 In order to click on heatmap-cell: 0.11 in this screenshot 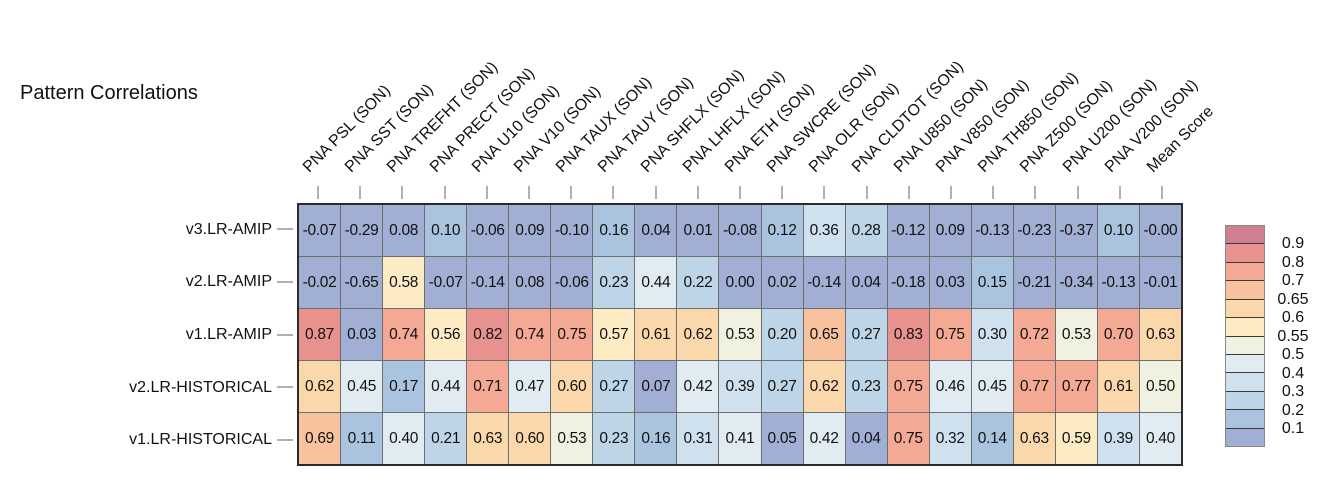, I will do `click(362, 438)`.